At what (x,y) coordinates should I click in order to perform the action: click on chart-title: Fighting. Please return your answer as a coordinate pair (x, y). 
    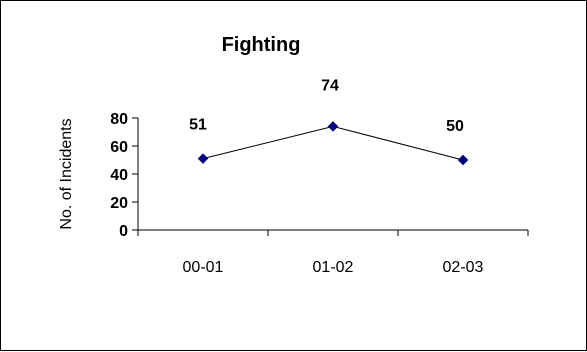
    Looking at the image, I should click on (261, 45).